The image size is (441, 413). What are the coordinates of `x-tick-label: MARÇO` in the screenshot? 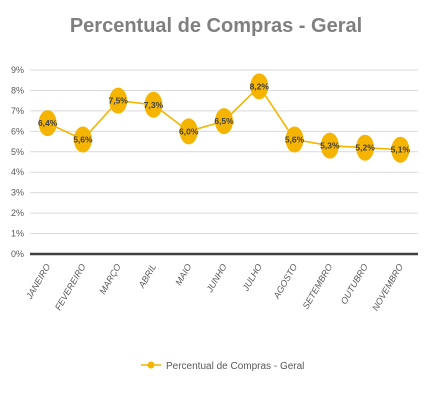 It's located at (110, 279).